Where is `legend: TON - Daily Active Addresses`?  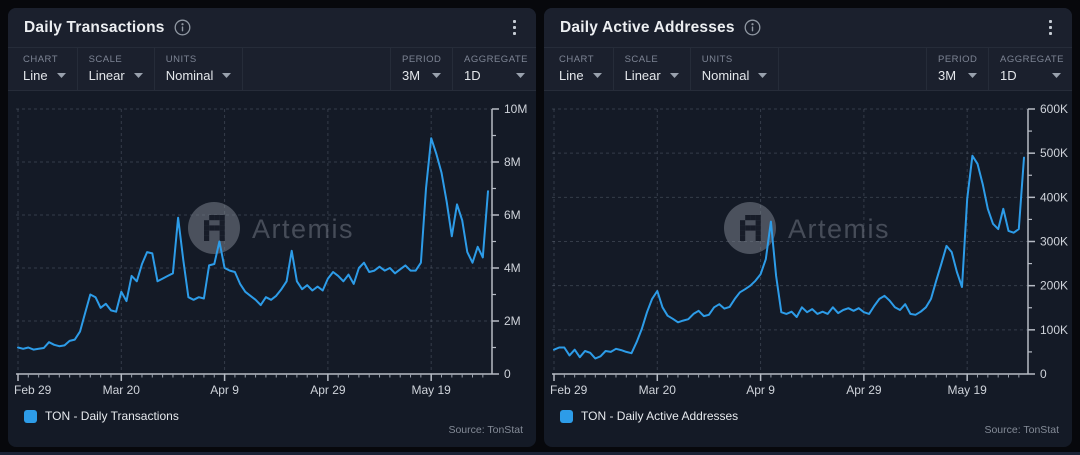
legend: TON - Daily Active Addresses is located at coordinates (808, 413).